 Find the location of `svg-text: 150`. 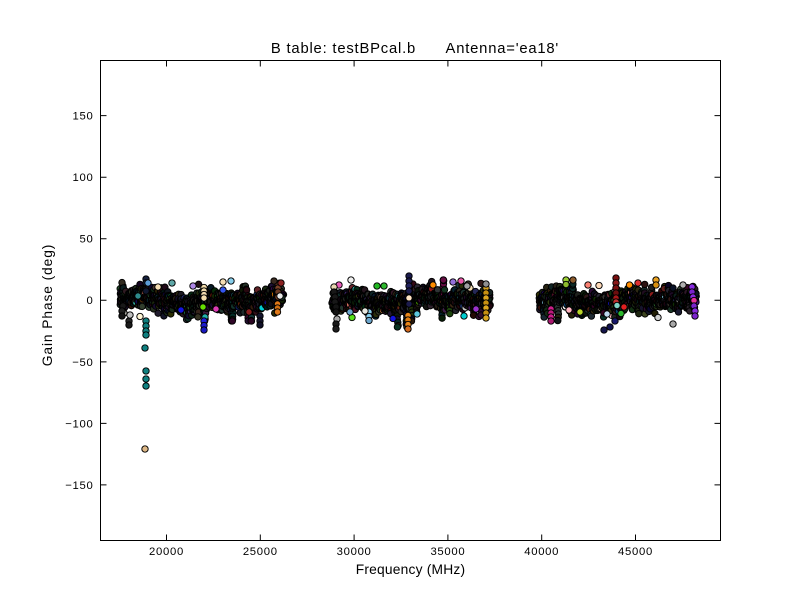

svg-text: 150 is located at coordinates (83, 117).